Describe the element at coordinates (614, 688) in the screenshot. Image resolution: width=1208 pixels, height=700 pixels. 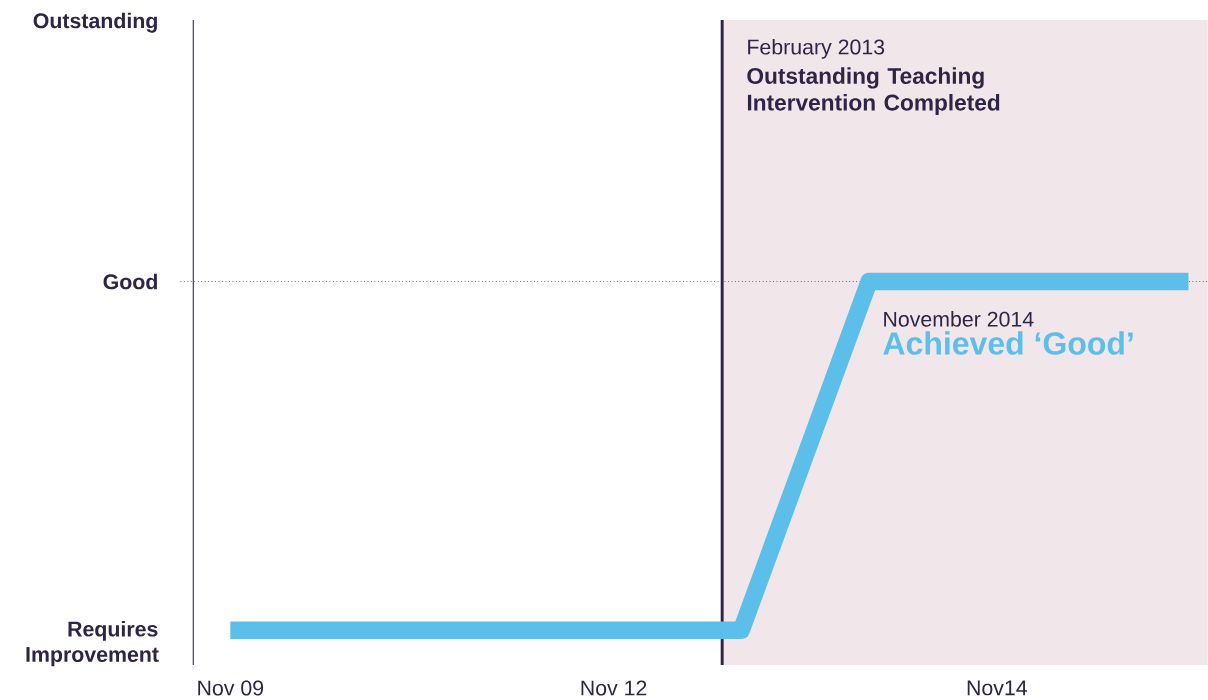
I see `x-tick-label: Nov 12` at that location.